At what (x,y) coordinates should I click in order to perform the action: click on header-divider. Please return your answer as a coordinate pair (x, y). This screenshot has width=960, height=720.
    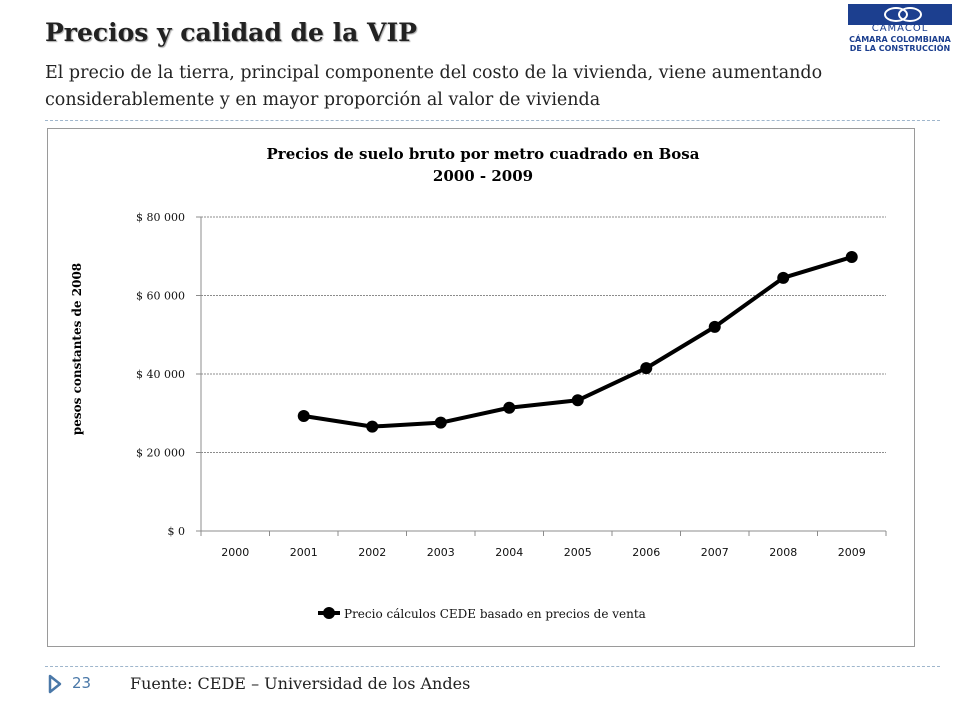
    Looking at the image, I should click on (492, 120).